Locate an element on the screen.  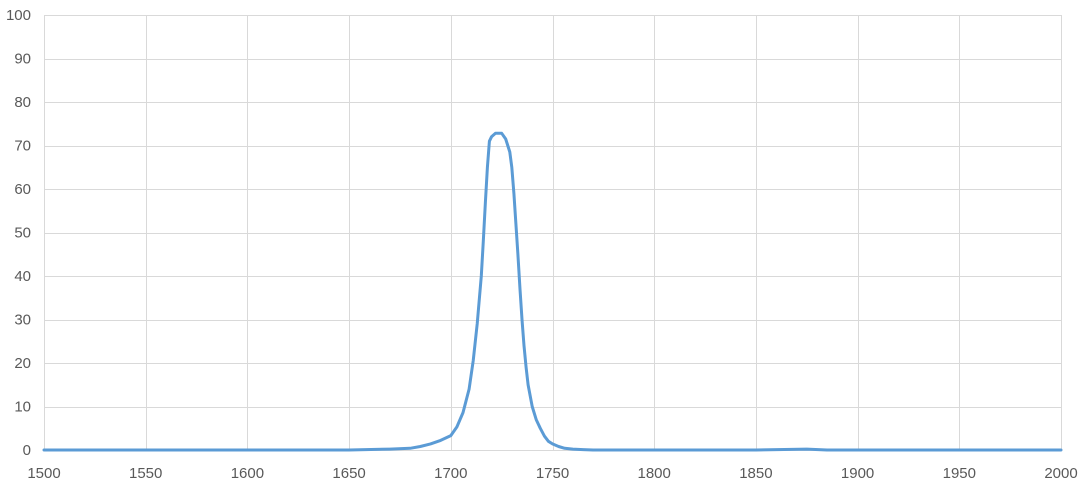
x-tick-label-1650: 1650 is located at coordinates (348, 473).